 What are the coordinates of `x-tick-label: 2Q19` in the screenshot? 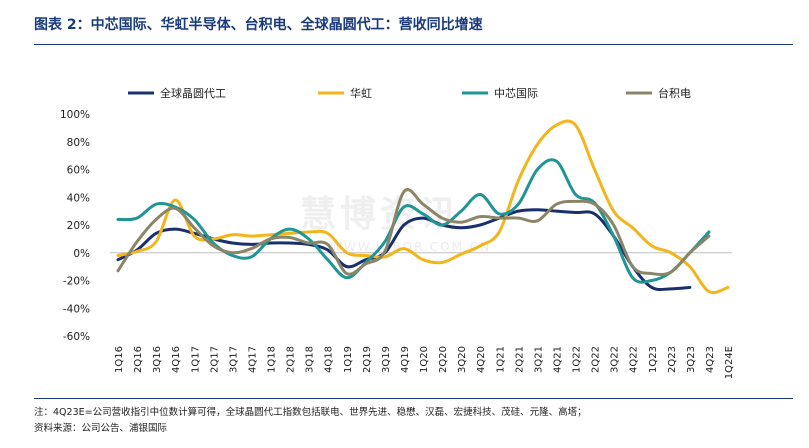 It's located at (367, 359).